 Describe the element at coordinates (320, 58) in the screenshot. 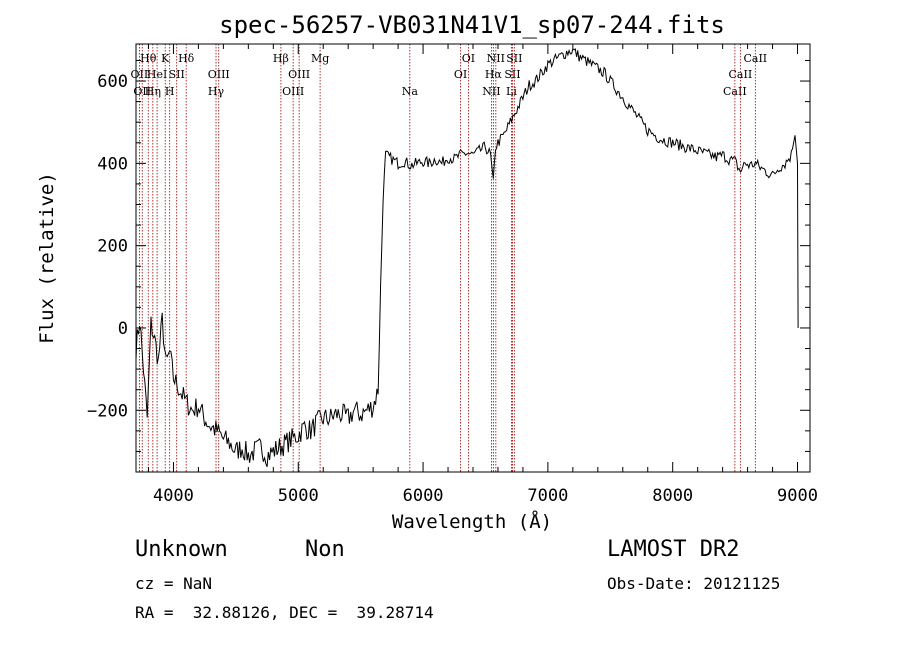

I see `line-marker-label: Mg` at that location.